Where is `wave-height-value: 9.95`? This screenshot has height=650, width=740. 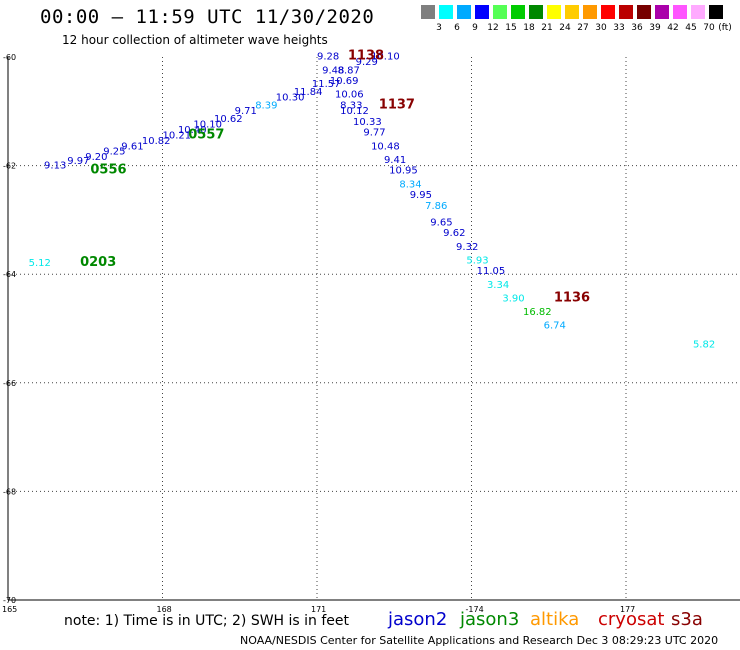
wave-height-value: 9.95 is located at coordinates (421, 195).